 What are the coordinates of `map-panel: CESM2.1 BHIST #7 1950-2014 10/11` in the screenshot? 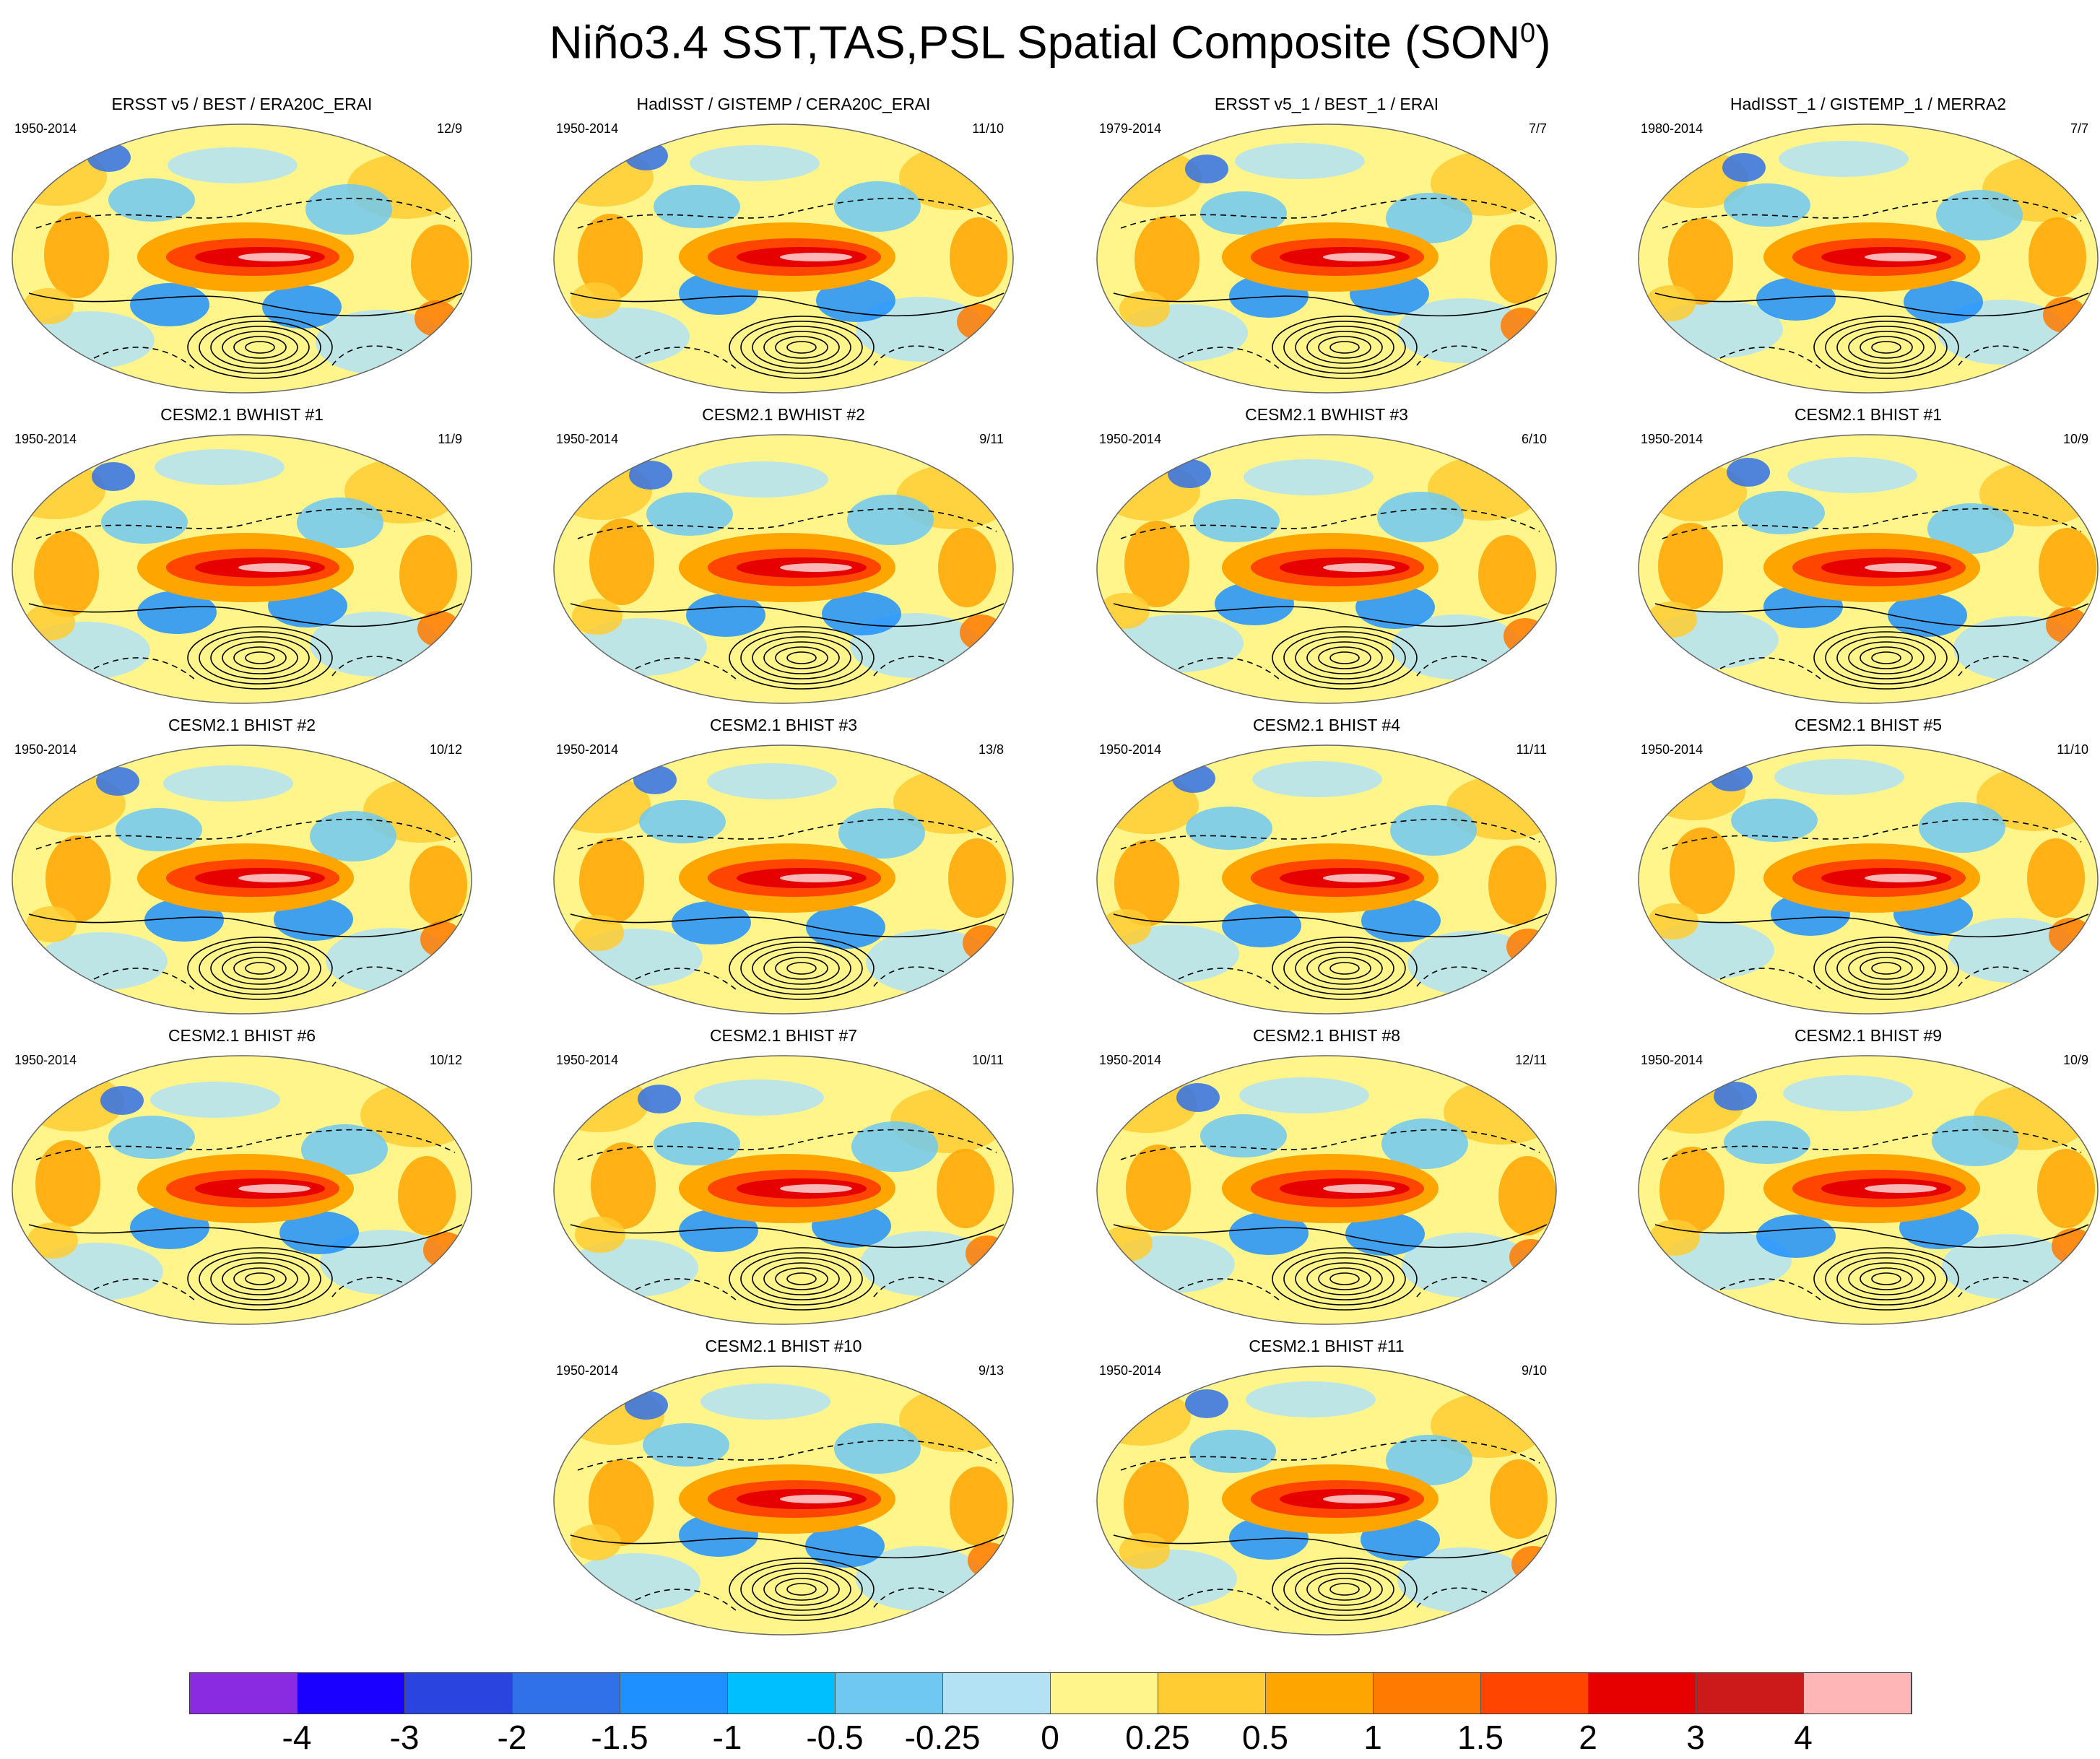 It's located at (784, 1177).